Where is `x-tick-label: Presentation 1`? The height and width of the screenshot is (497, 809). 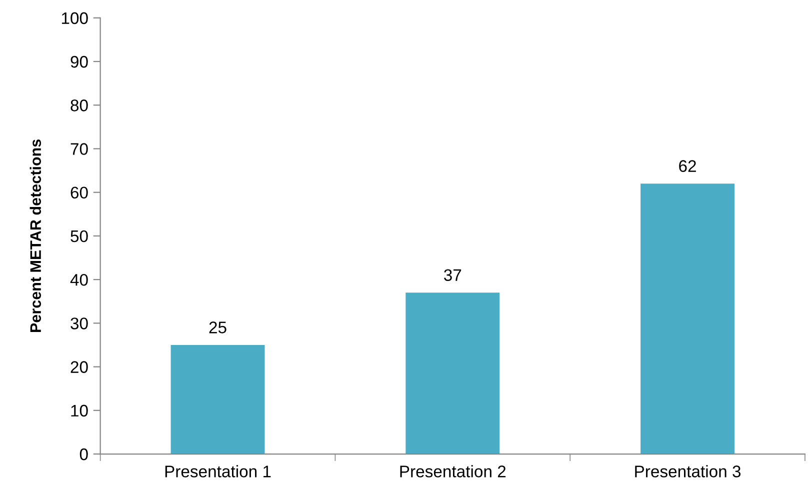 x-tick-label: Presentation 1 is located at coordinates (218, 471).